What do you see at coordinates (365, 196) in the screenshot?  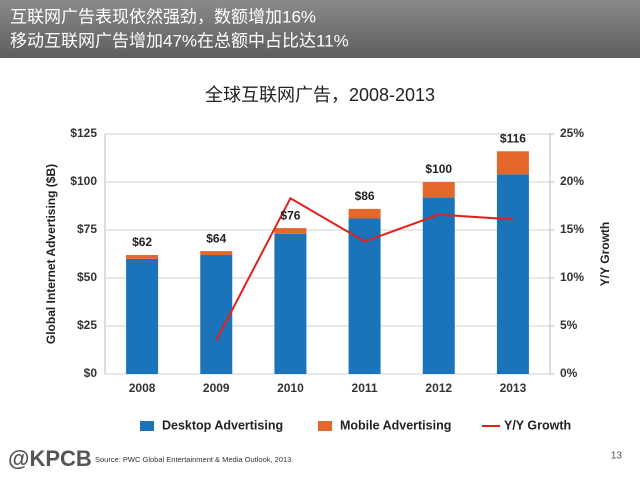 I see `total-label: $86` at bounding box center [365, 196].